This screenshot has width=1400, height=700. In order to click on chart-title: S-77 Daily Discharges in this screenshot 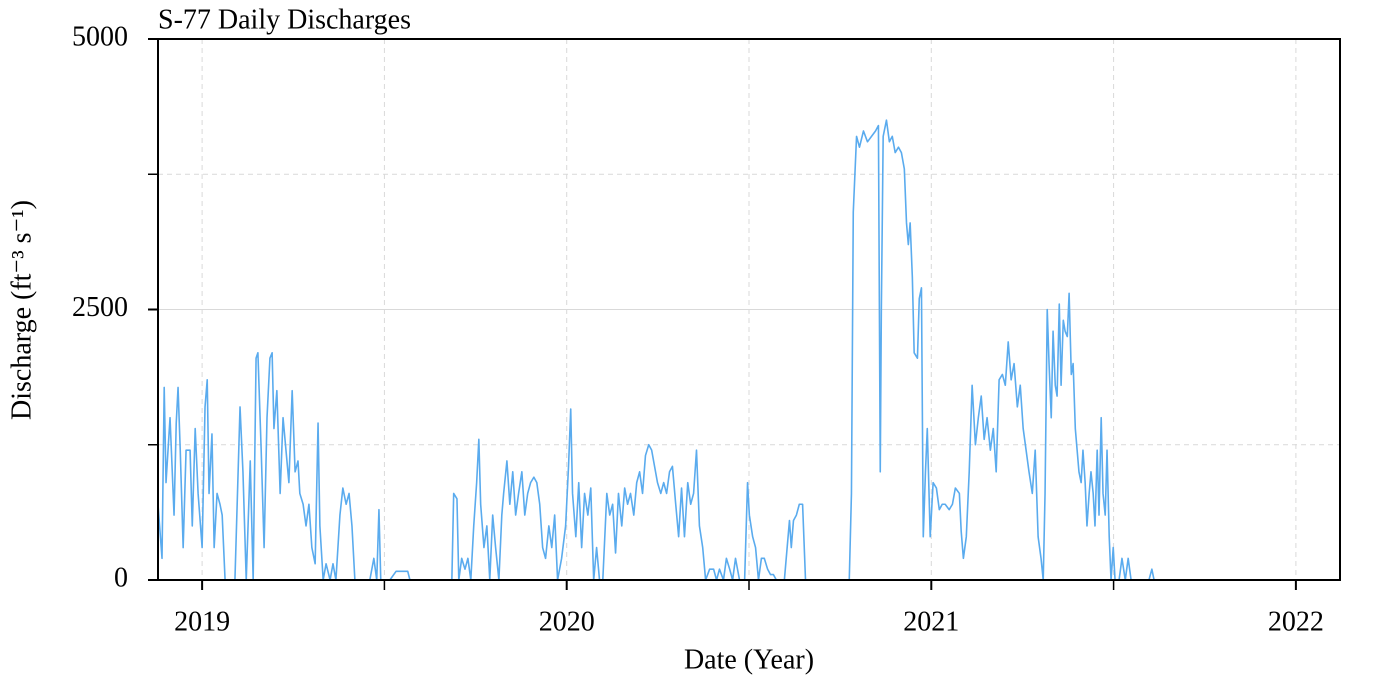, I will do `click(284, 19)`.